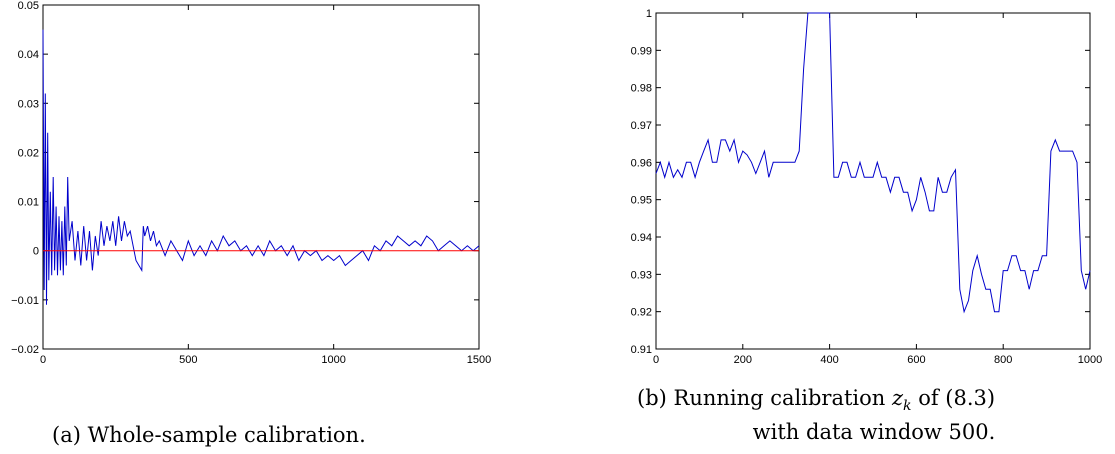  What do you see at coordinates (641, 238) in the screenshot?
I see `chart-b-y-tick-label: 0.94` at bounding box center [641, 238].